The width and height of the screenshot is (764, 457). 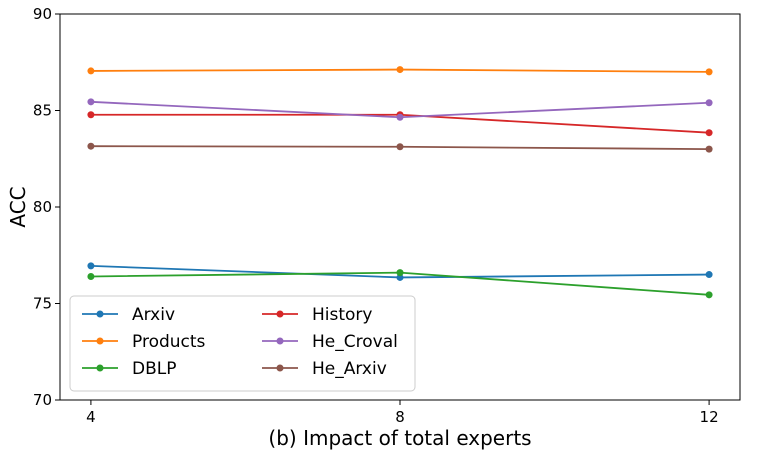 I want to click on y-tick-label: 80, so click(x=42, y=207).